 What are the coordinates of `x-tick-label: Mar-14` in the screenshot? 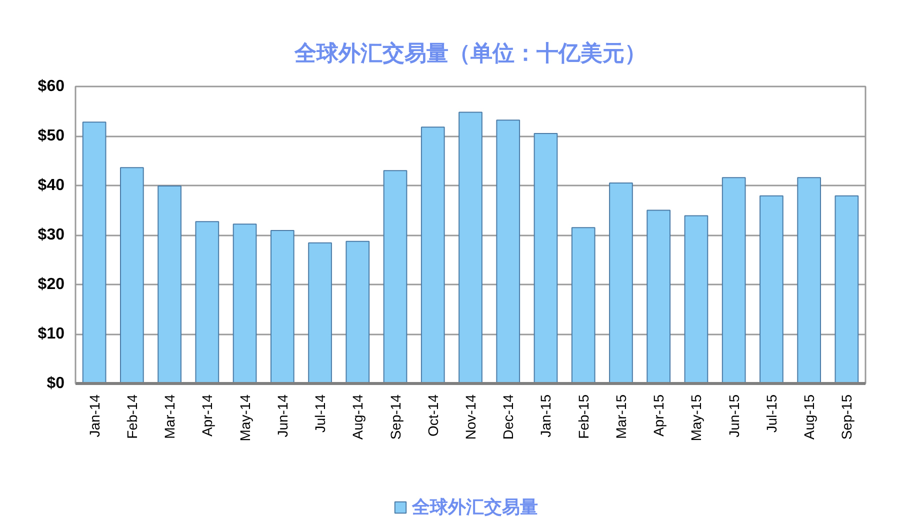 It's located at (170, 416).